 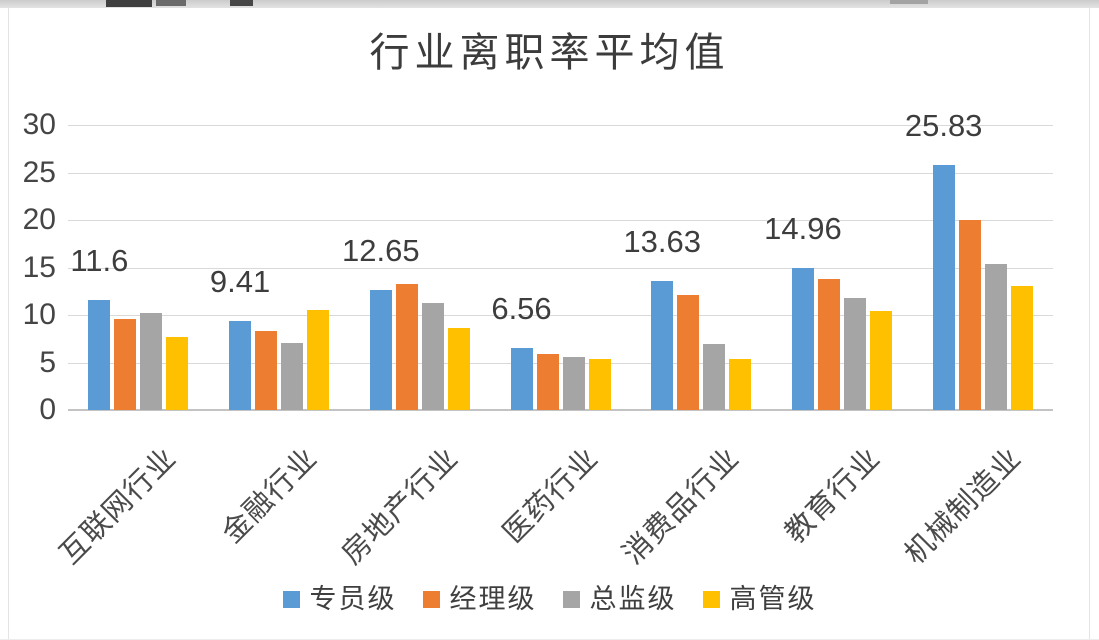 What do you see at coordinates (266, 370) in the screenshot?
I see `bar-经理级-金融行业` at bounding box center [266, 370].